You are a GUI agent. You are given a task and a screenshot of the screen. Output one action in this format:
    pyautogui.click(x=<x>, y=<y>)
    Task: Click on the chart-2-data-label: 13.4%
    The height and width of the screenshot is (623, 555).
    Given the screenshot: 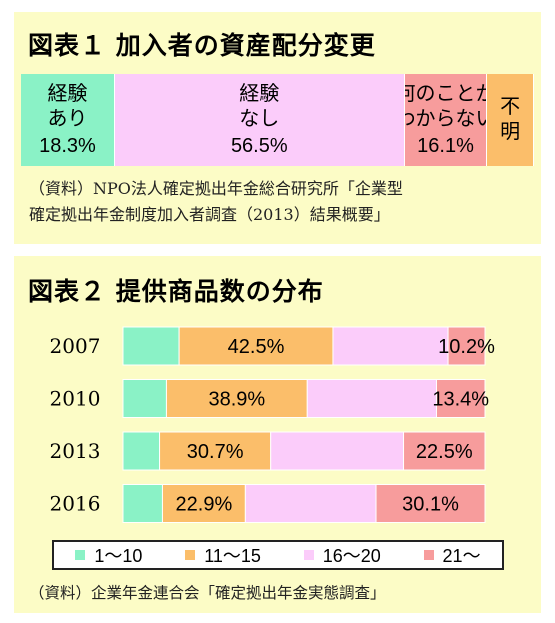 What is the action you would take?
    pyautogui.click(x=460, y=400)
    